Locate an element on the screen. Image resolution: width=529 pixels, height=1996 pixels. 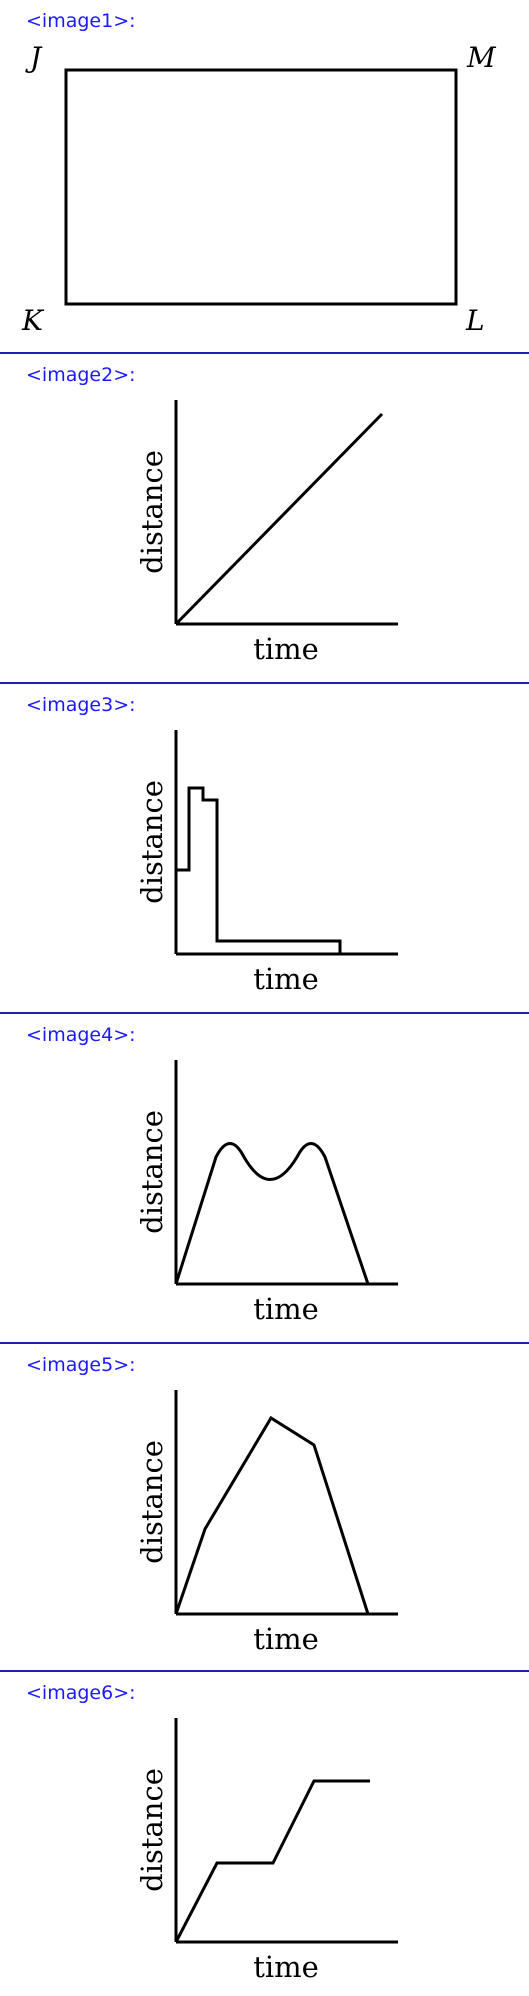
vertex-label-m: M is located at coordinates (481, 57).